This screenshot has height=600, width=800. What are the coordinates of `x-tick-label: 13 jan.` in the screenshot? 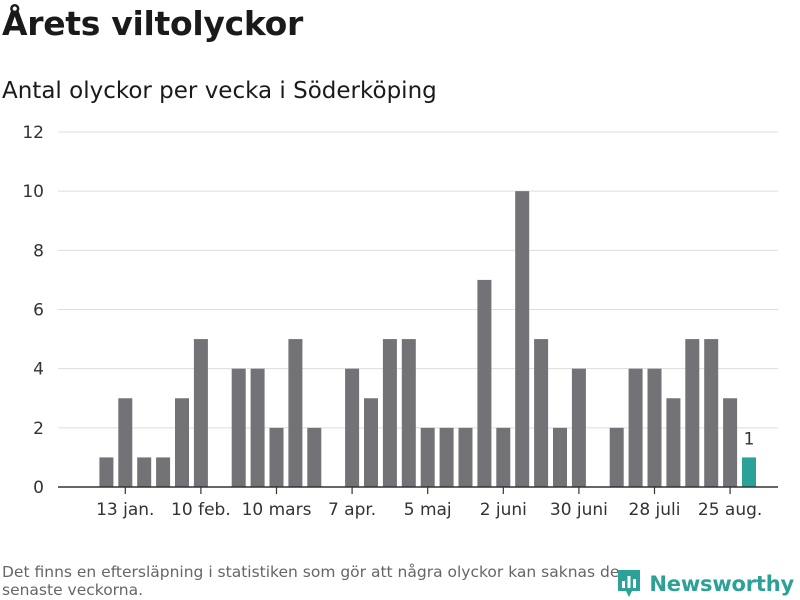 It's located at (125, 510).